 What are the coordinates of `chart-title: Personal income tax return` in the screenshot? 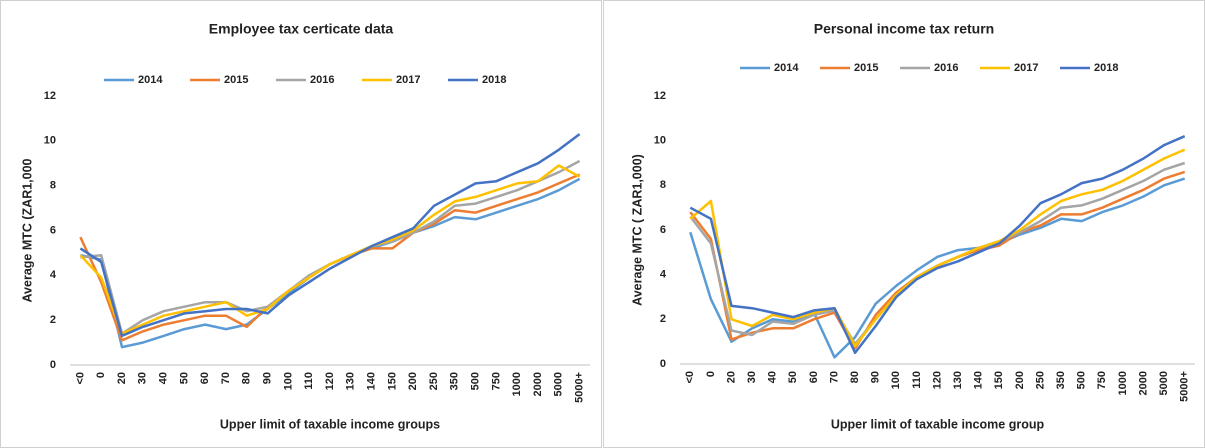 It's located at (904, 29).